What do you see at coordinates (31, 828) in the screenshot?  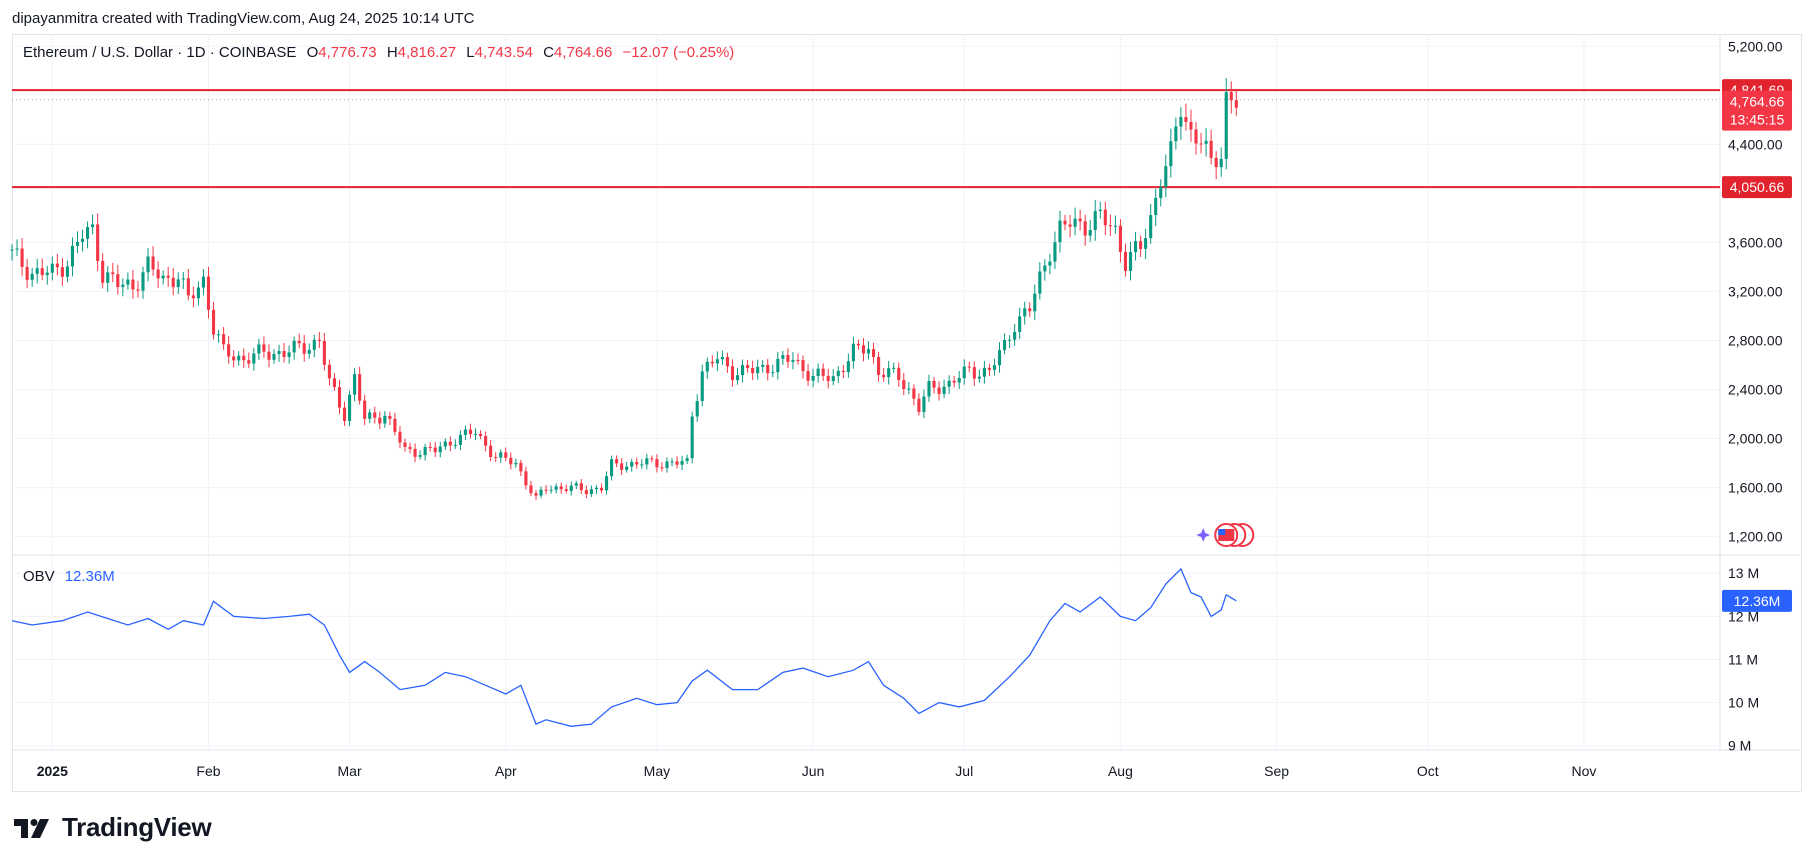 I see `tradingview-logo-icon` at bounding box center [31, 828].